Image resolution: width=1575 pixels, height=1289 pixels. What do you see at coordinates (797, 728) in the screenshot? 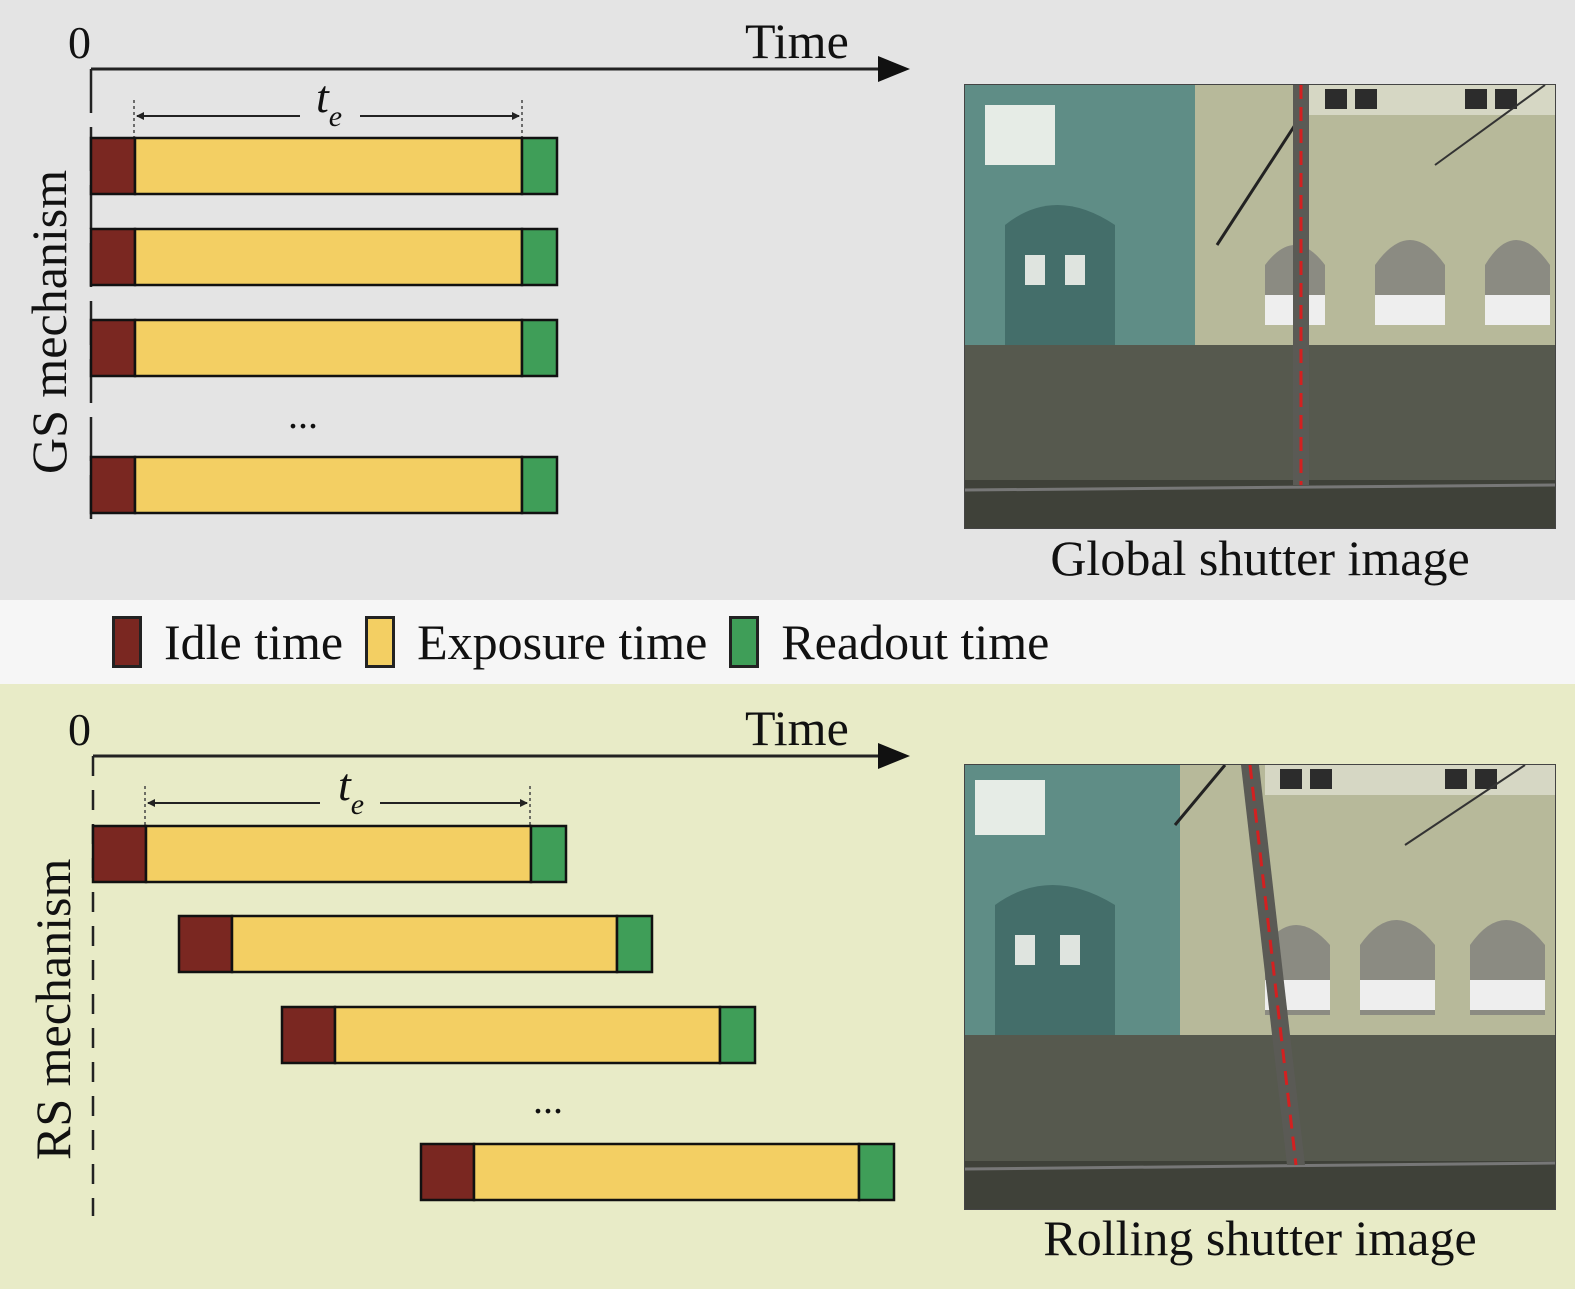
I see `rs-time-label: Time` at bounding box center [797, 728].